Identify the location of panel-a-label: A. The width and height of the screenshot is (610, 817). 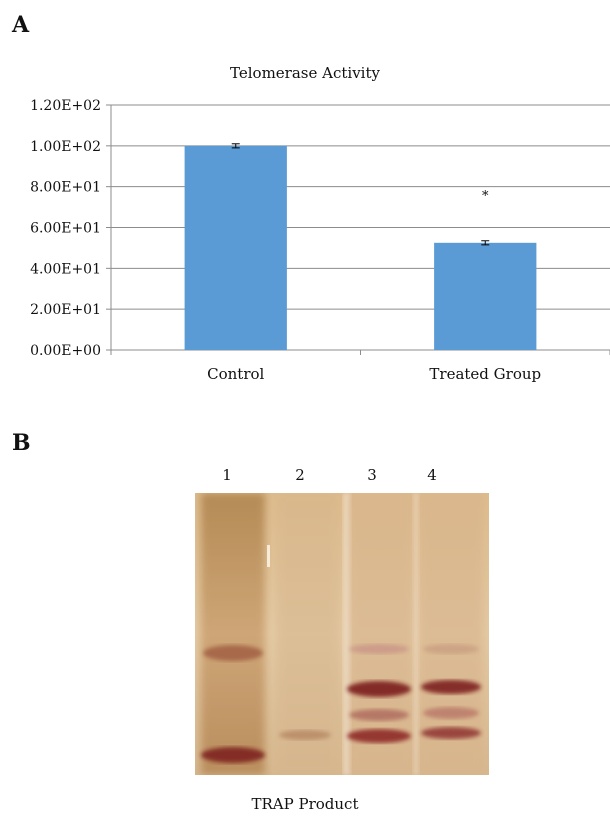
(21, 25).